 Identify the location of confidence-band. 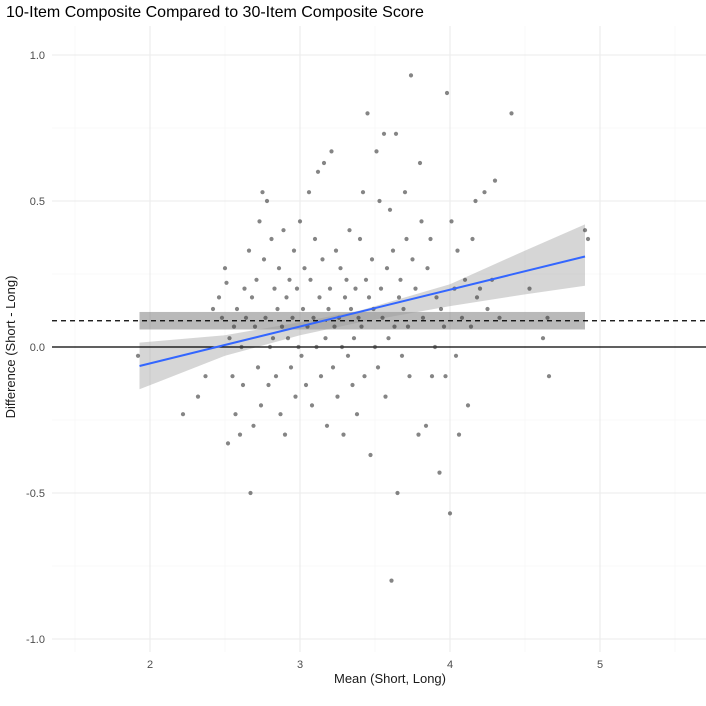
(362, 307).